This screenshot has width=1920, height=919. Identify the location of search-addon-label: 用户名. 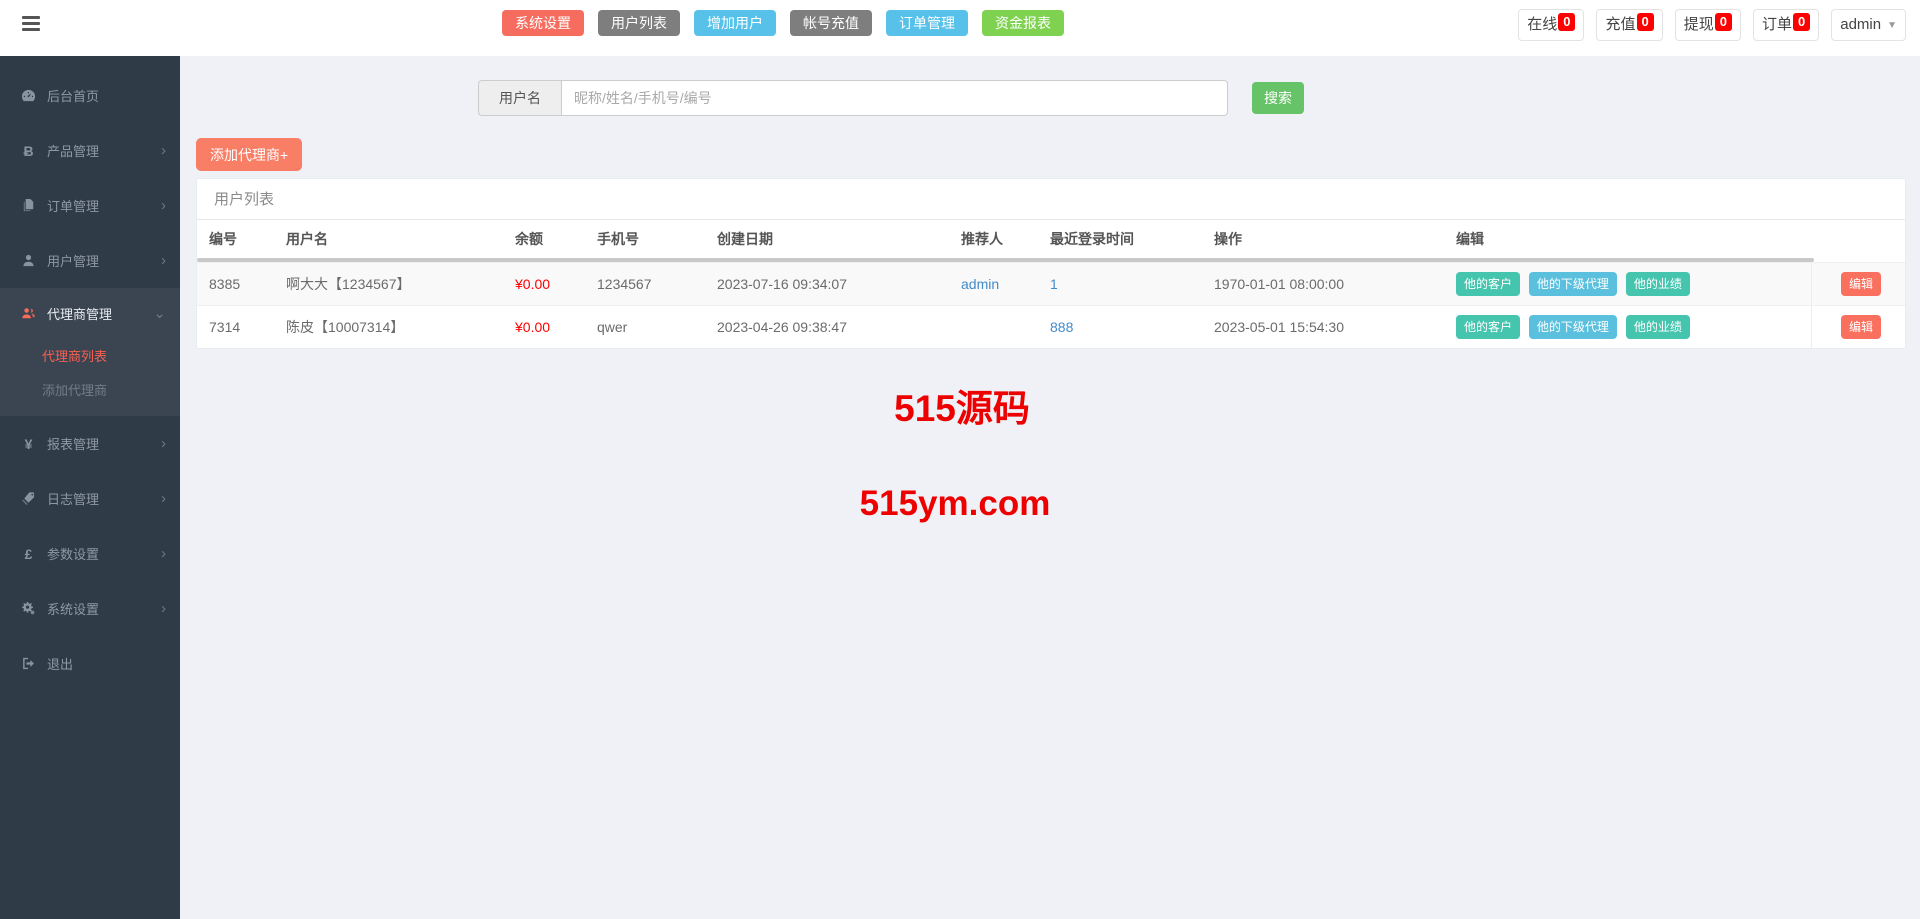
(519, 98).